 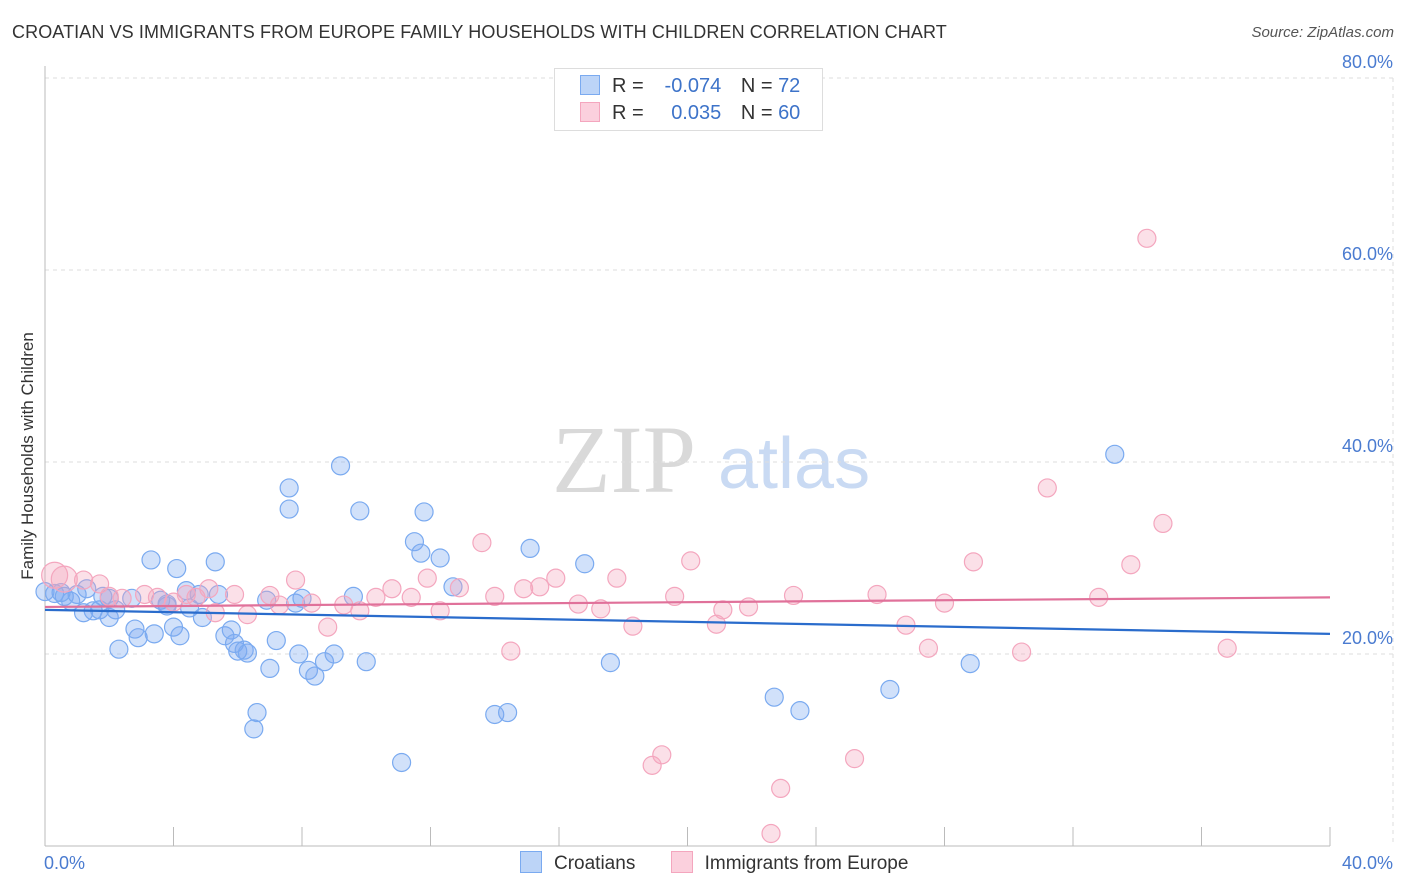 I want to click on series-legend: Croatians Immigrants from Europe, so click(x=729, y=863).